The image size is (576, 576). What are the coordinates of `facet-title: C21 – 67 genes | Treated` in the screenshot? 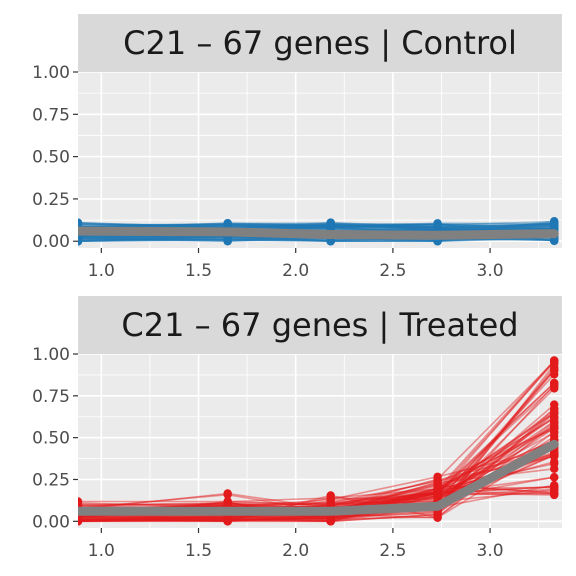 It's located at (319, 325).